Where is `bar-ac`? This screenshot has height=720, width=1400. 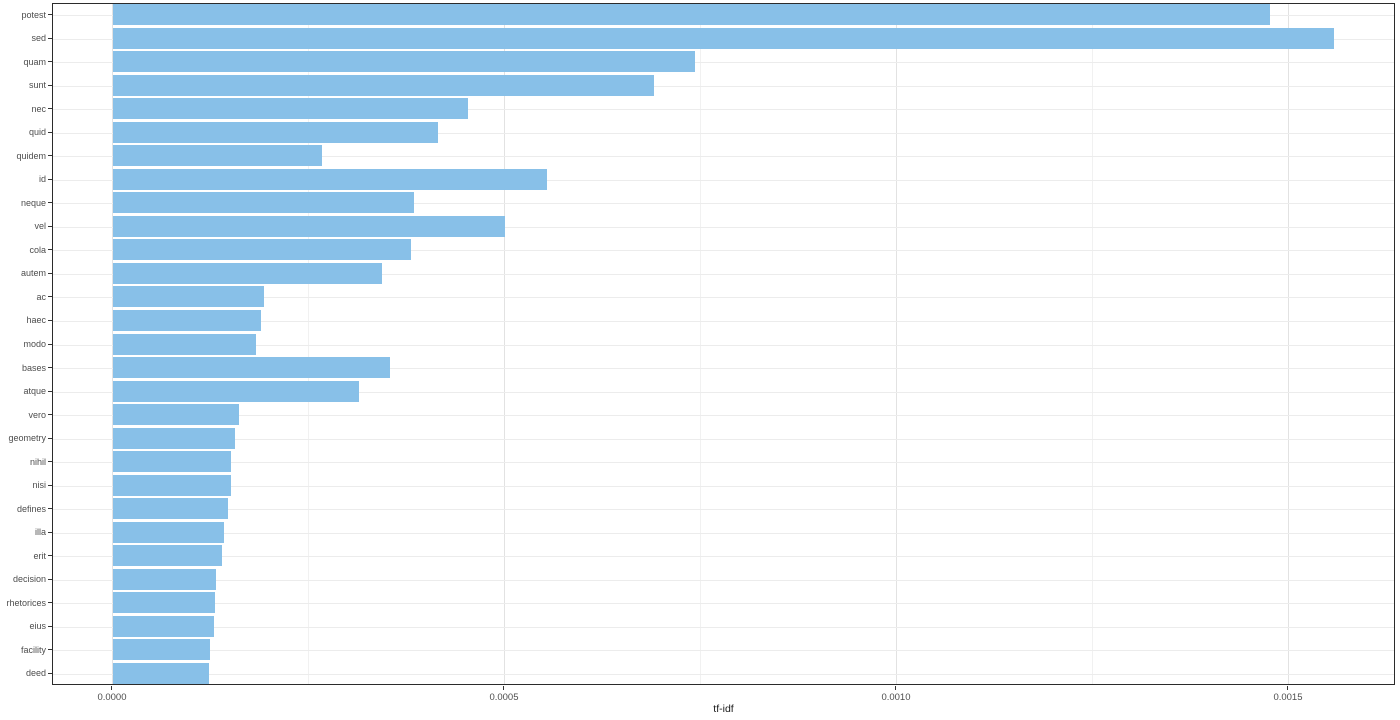
bar-ac is located at coordinates (188, 297).